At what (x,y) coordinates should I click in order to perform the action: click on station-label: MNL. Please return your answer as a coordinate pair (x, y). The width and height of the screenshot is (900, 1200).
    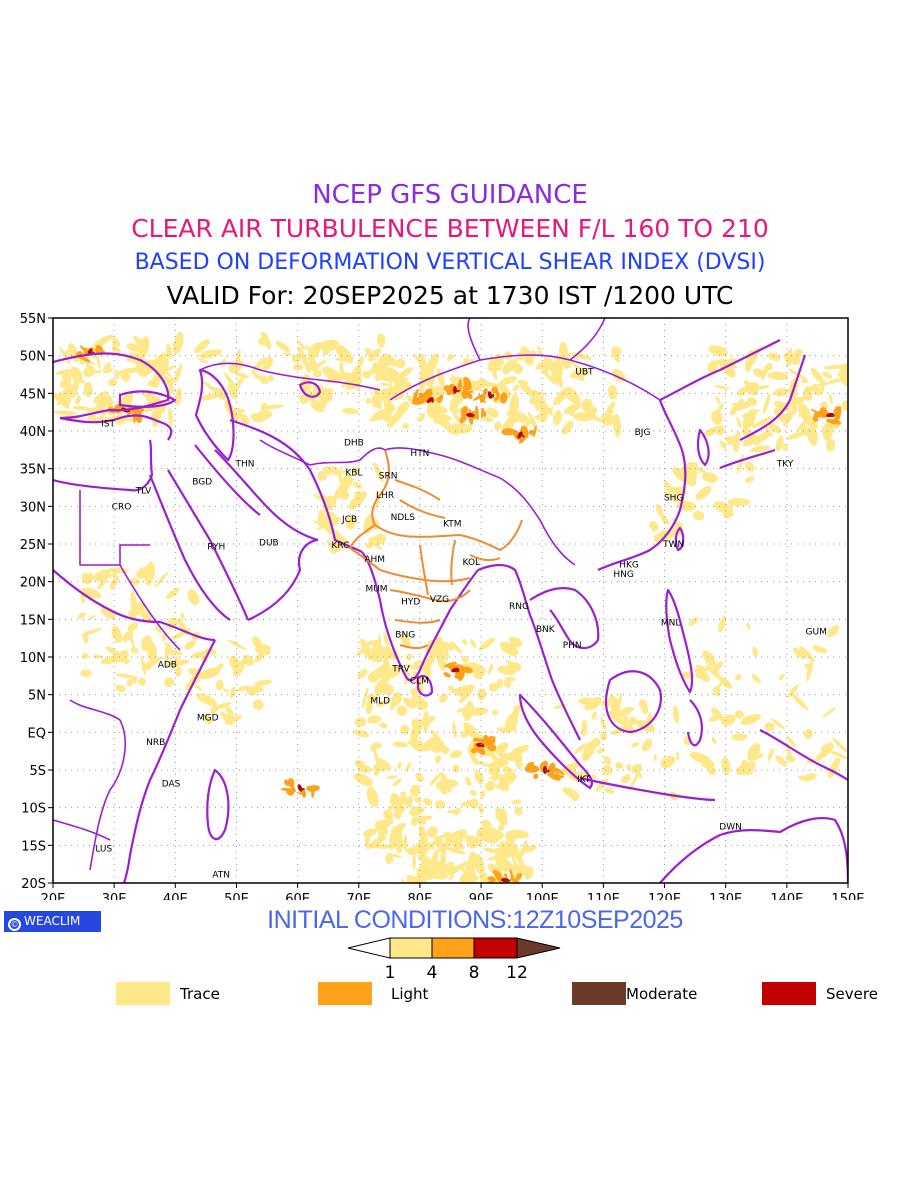
    Looking at the image, I should click on (671, 623).